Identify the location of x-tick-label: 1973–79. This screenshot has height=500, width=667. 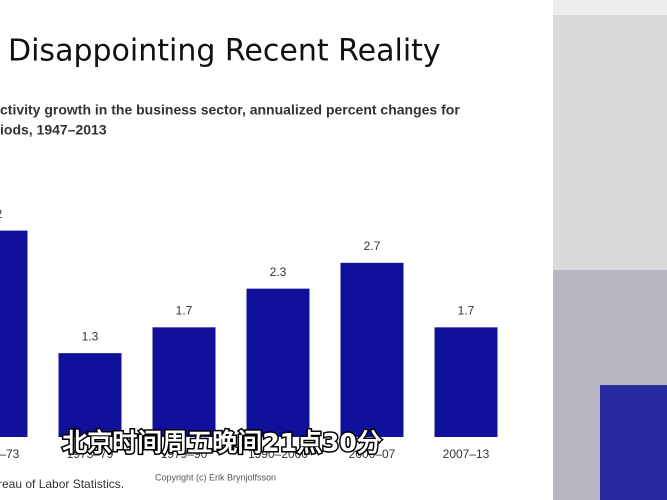
(90, 454).